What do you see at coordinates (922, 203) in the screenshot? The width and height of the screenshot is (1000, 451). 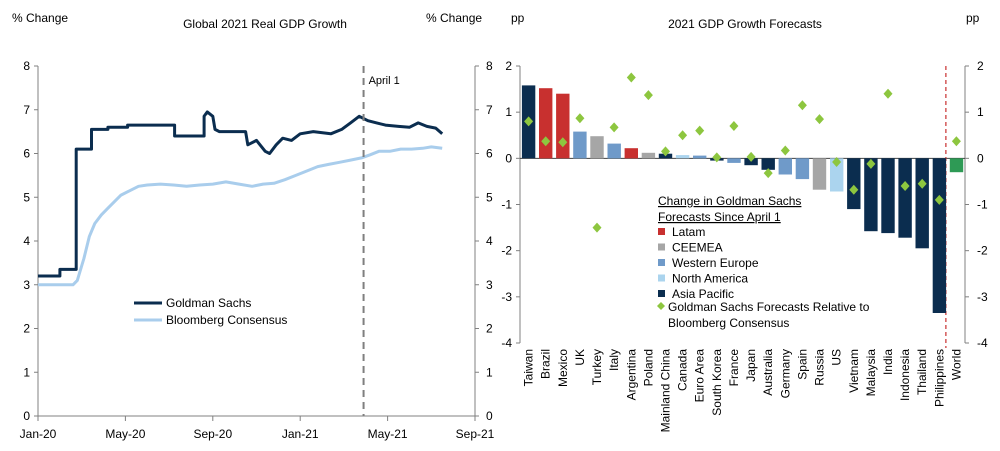 I see `bar-thailand` at bounding box center [922, 203].